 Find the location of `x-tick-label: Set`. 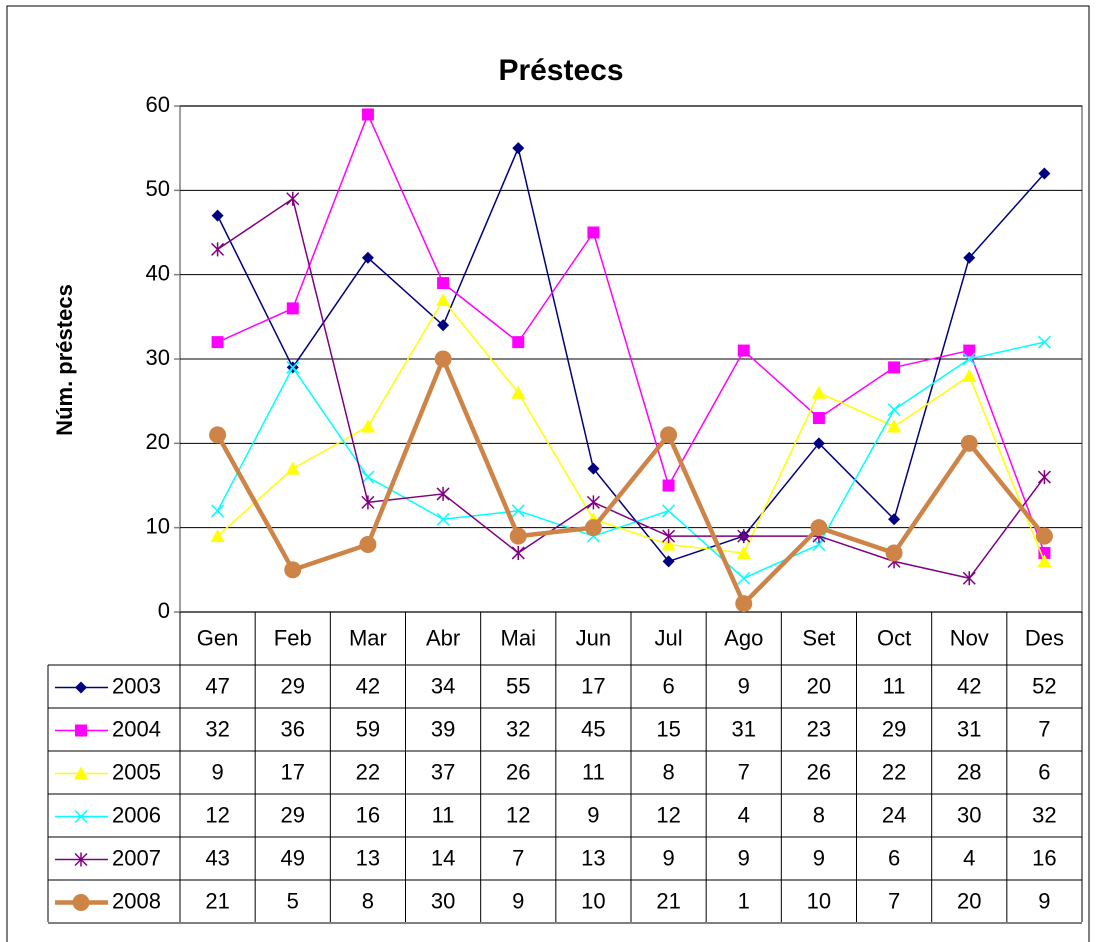

x-tick-label: Set is located at coordinates (818, 637).